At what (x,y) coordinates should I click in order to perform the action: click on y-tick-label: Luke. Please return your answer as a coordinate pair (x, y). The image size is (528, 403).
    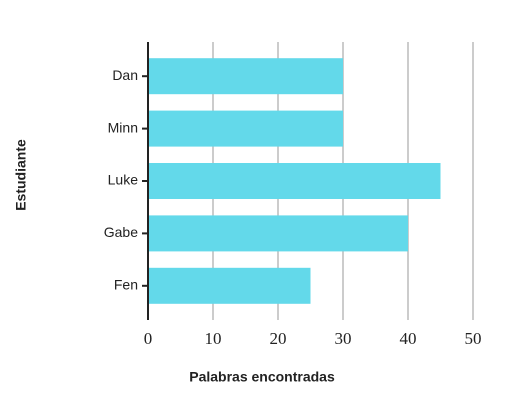
    Looking at the image, I should click on (123, 180).